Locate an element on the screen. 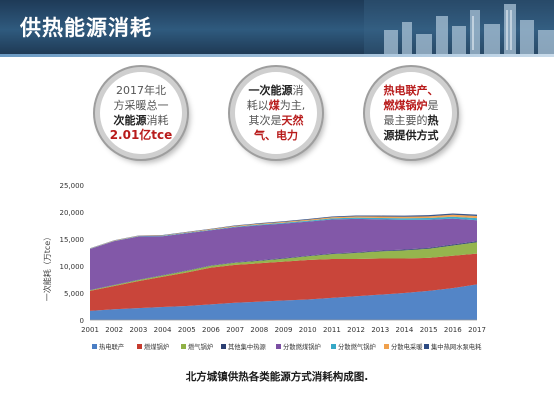 This screenshot has width=554, height=416. y-tick-label: 10,000 is located at coordinates (72, 267).